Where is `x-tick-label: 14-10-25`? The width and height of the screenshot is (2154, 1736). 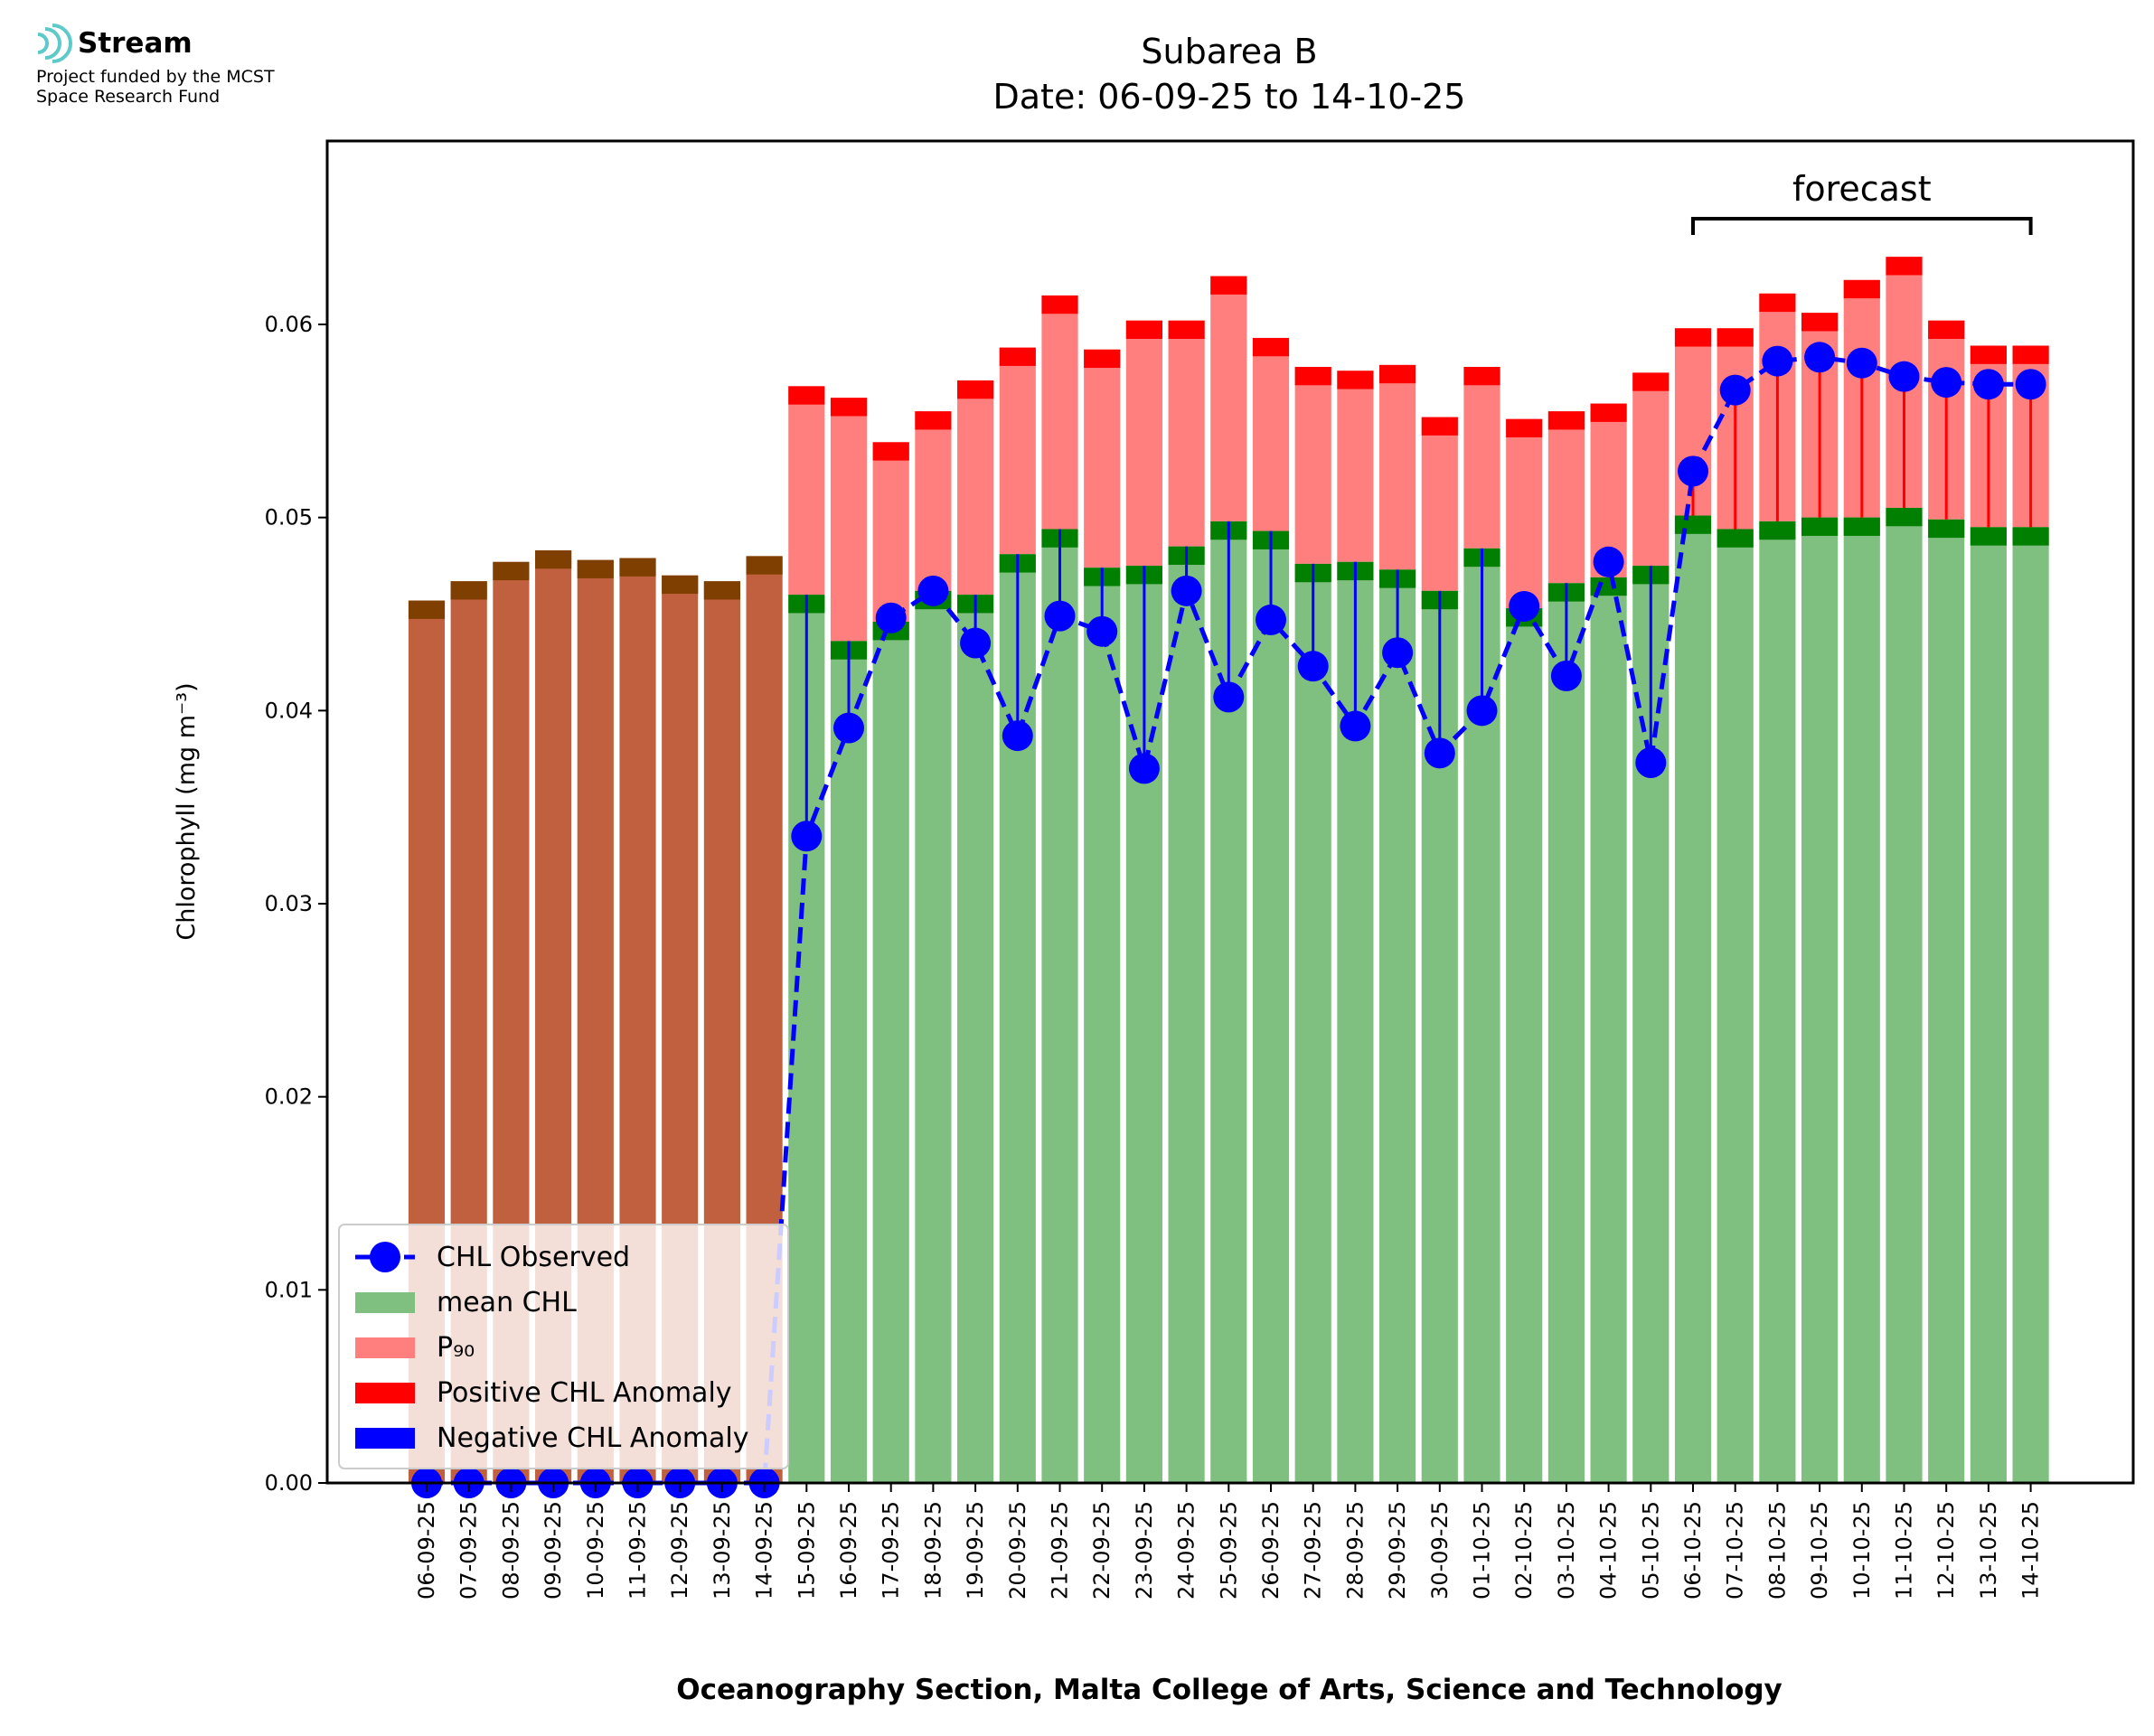 x-tick-label: 14-10-25 is located at coordinates (2031, 1550).